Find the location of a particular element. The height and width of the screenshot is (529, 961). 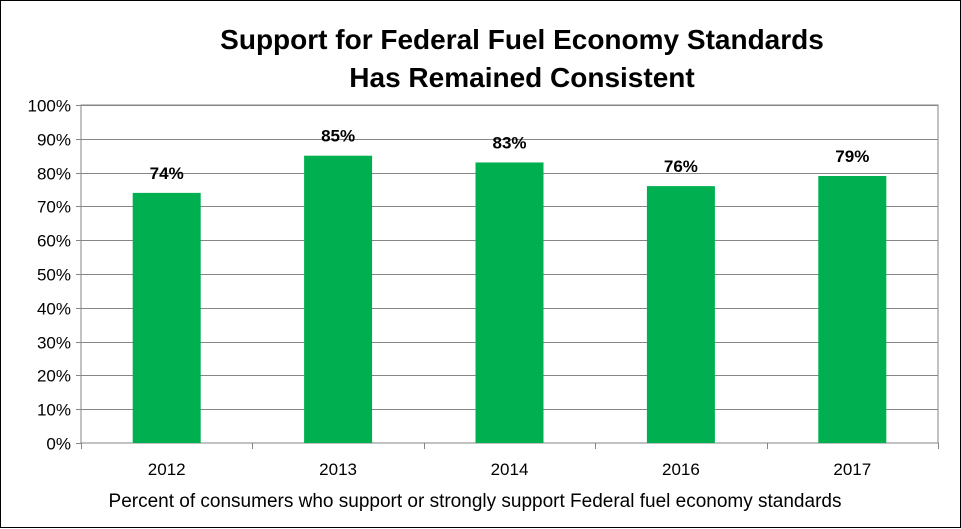

y-tick-label: 40% is located at coordinates (54, 309).